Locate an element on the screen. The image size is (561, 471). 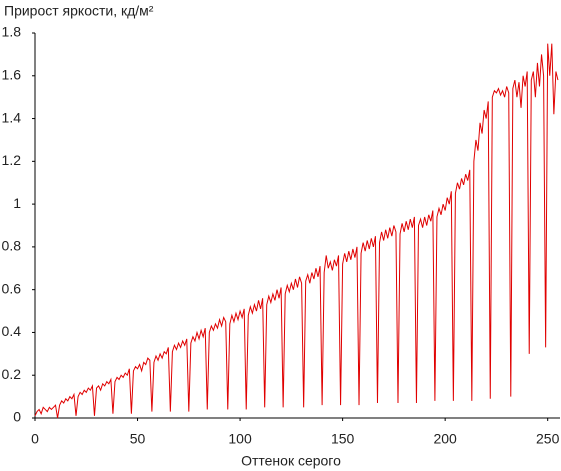
y-tick-label: 0 is located at coordinates (17, 417).